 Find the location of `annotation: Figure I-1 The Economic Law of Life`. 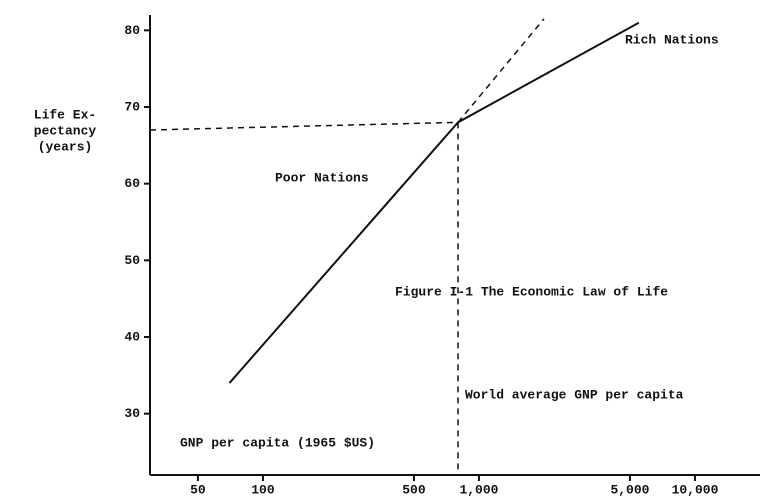

annotation: Figure I-1 The Economic Law of Life is located at coordinates (531, 291).